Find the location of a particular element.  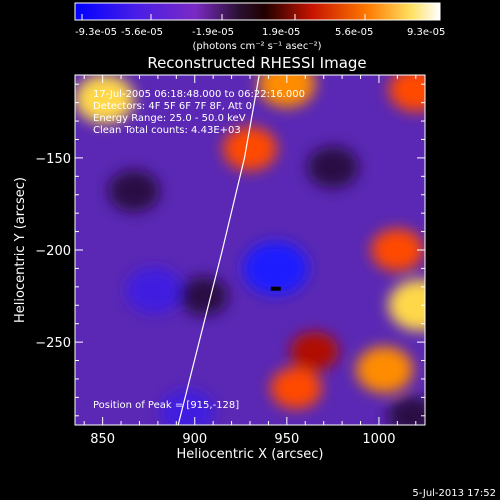

colorbar-units: (photons cm⁻² s⁻¹ asec⁻²) is located at coordinates (256, 46).